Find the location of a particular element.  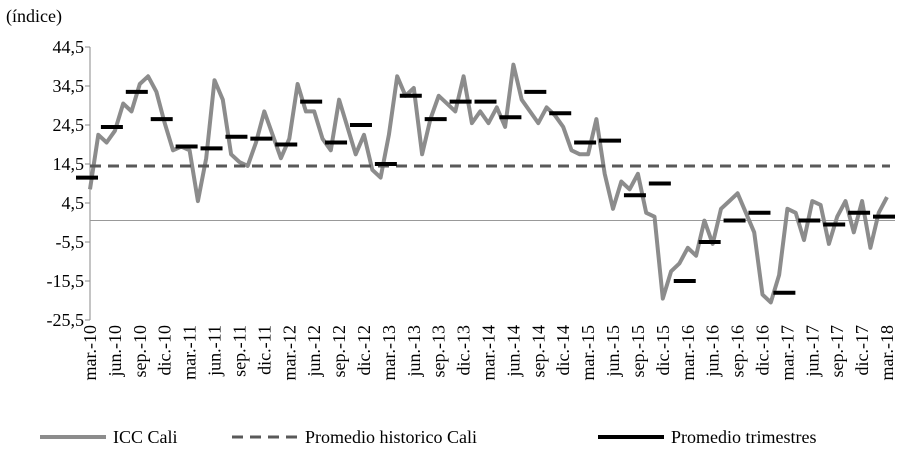

x-tick-label: mar.-16 is located at coordinates (688, 353).